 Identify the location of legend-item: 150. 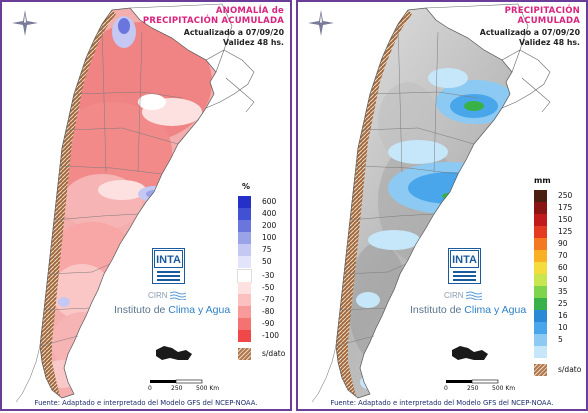
(560, 220).